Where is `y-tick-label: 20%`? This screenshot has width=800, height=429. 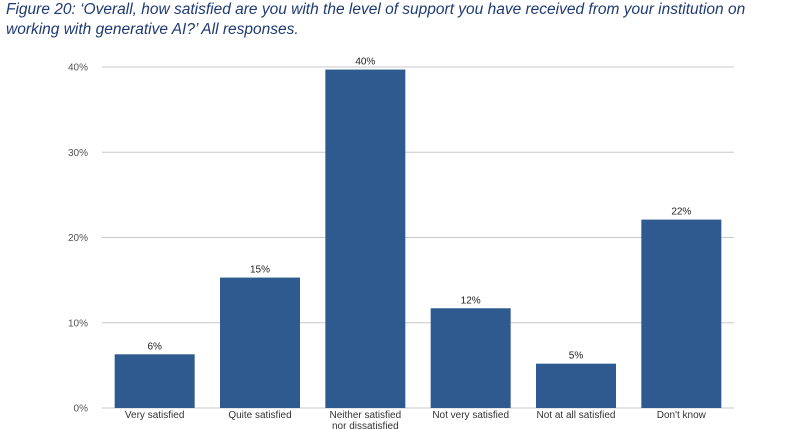 y-tick-label: 20% is located at coordinates (78, 238).